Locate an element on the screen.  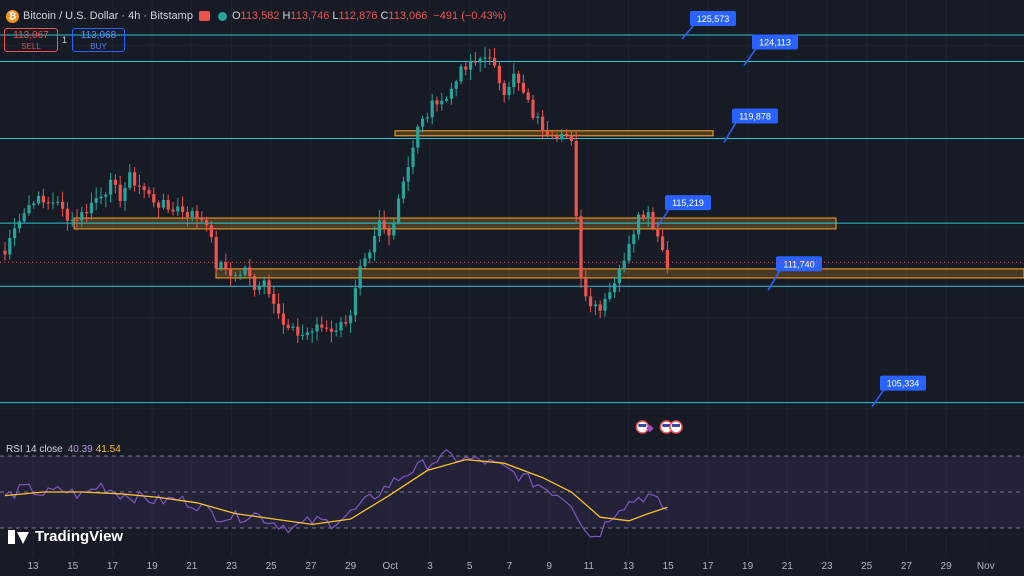
open-label: O is located at coordinates (236, 16).